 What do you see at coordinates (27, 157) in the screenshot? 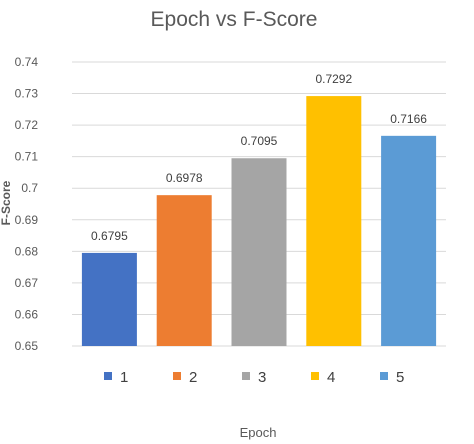
I see `y-tick-label: 0.71` at bounding box center [27, 157].